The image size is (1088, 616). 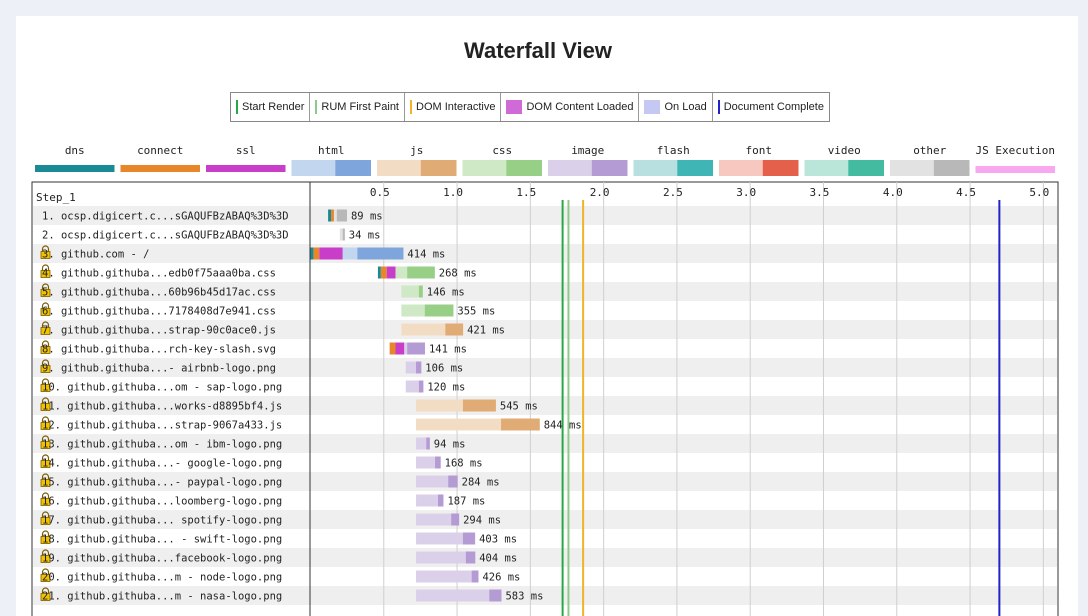 What do you see at coordinates (162, 502) in the screenshot?
I see `request-label: 16. github.githuba...loomberg-logo.png` at bounding box center [162, 502].